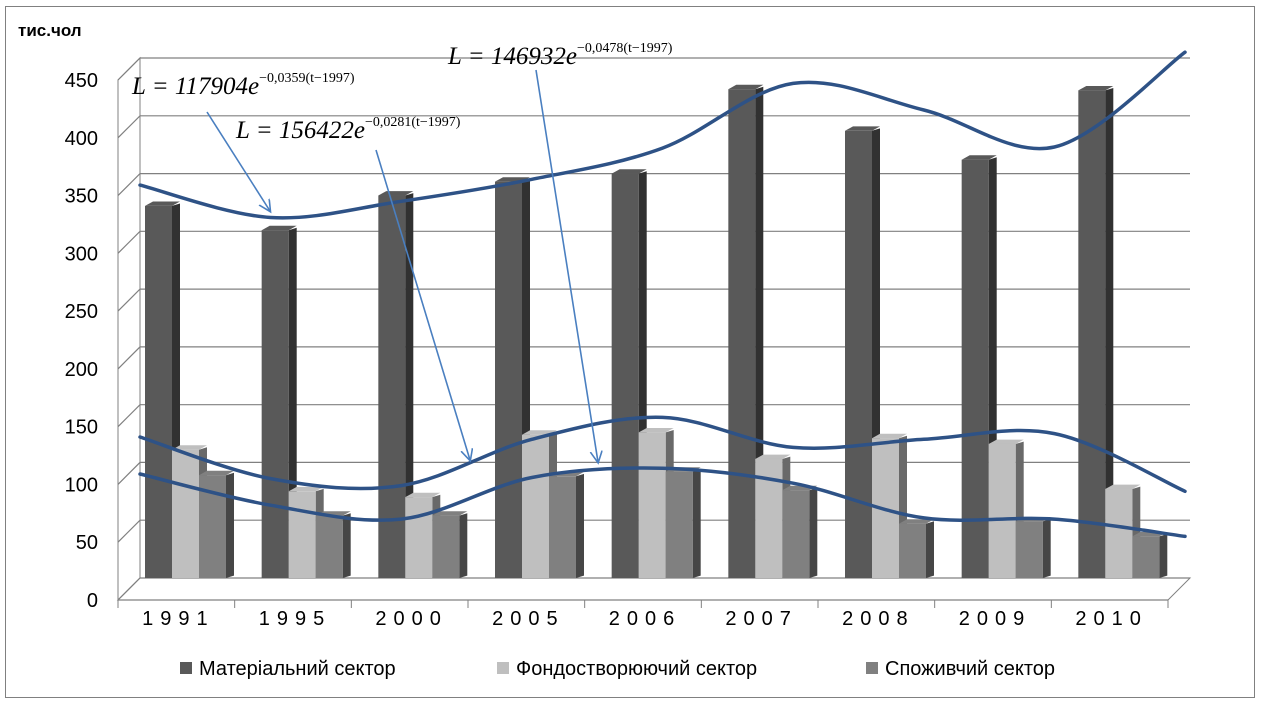 The height and width of the screenshot is (706, 1262). What do you see at coordinates (178, 619) in the screenshot?
I see `x-tick-label: 1991` at bounding box center [178, 619].